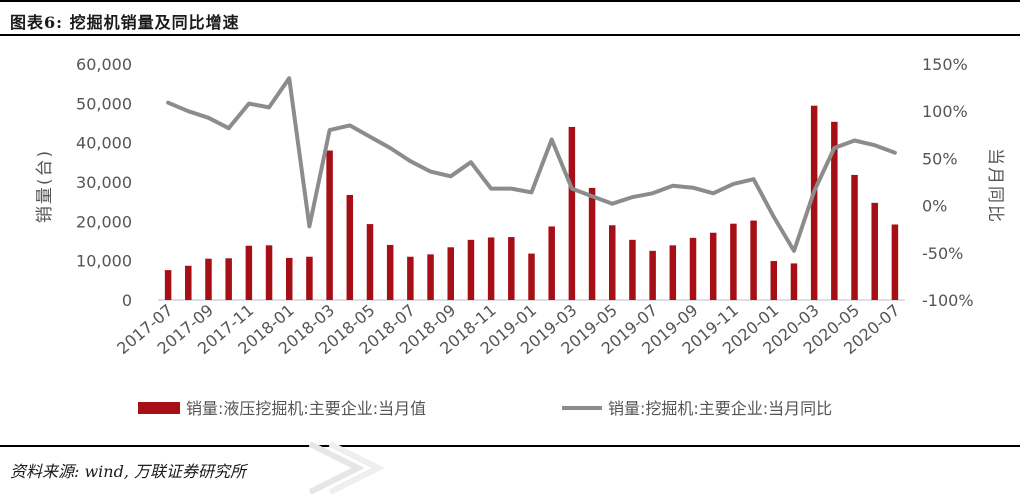 The height and width of the screenshot is (494, 1020). I want to click on watermark-chevron, so click(346, 467).